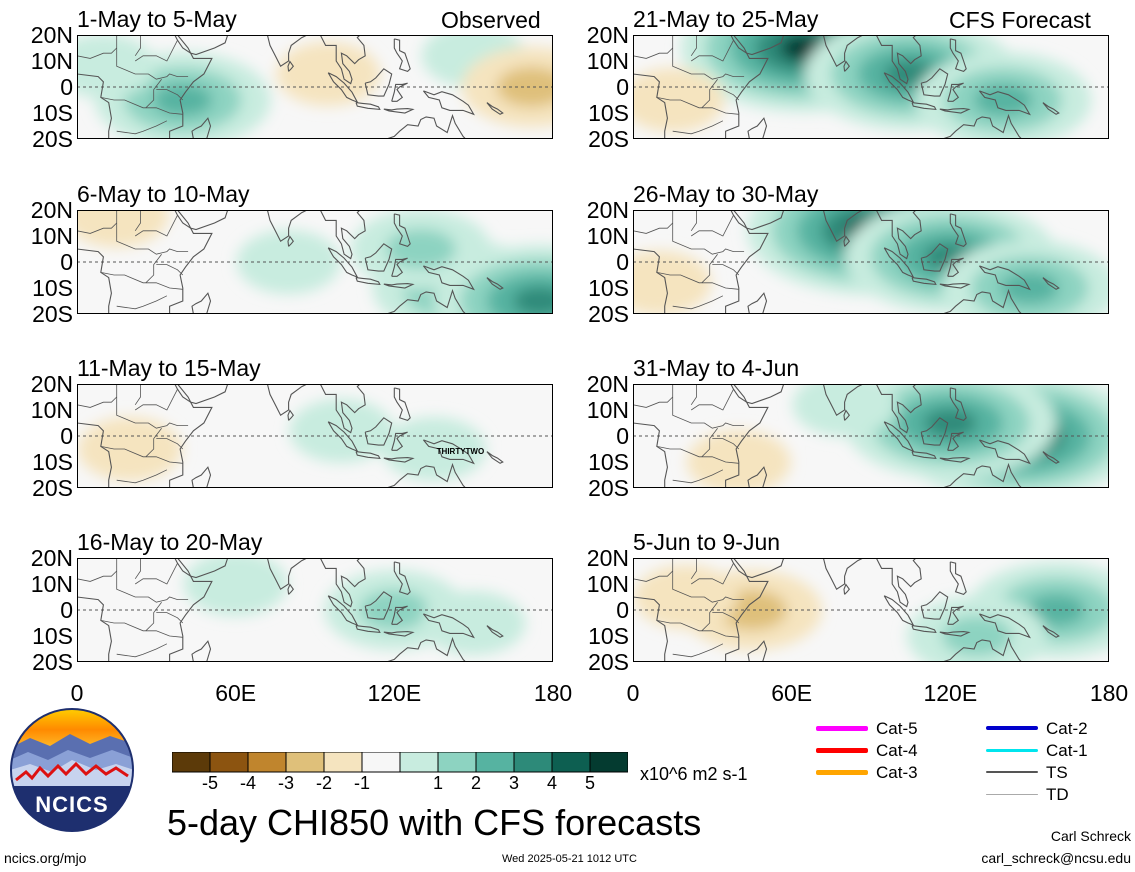 This screenshot has height=872, width=1135. What do you see at coordinates (475, 783) in the screenshot?
I see `colorbar-tick-label: 2` at bounding box center [475, 783].